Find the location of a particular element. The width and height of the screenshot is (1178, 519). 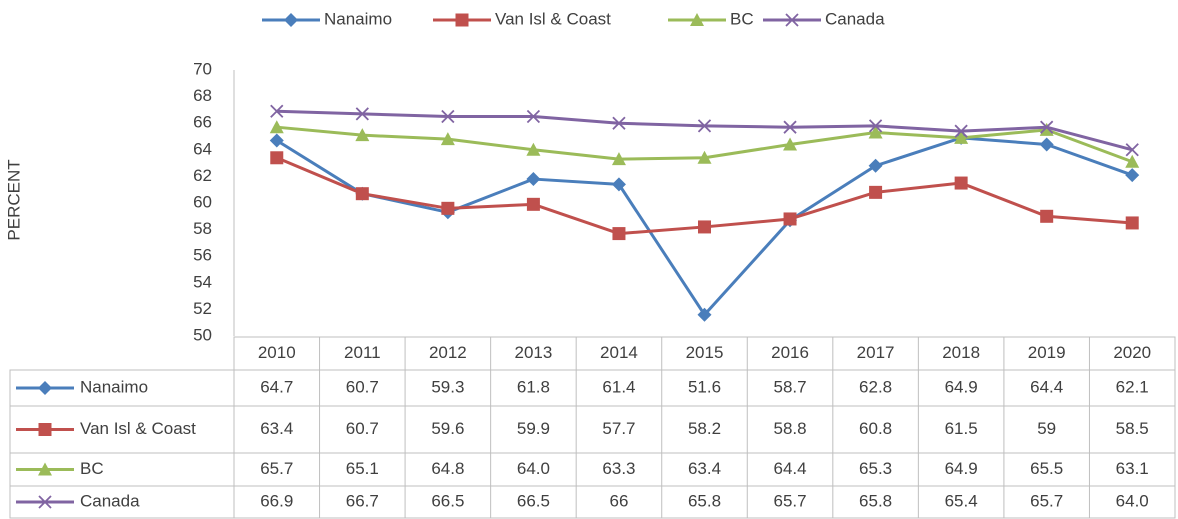

legend-label: Van Isl & Coast is located at coordinates (553, 18).